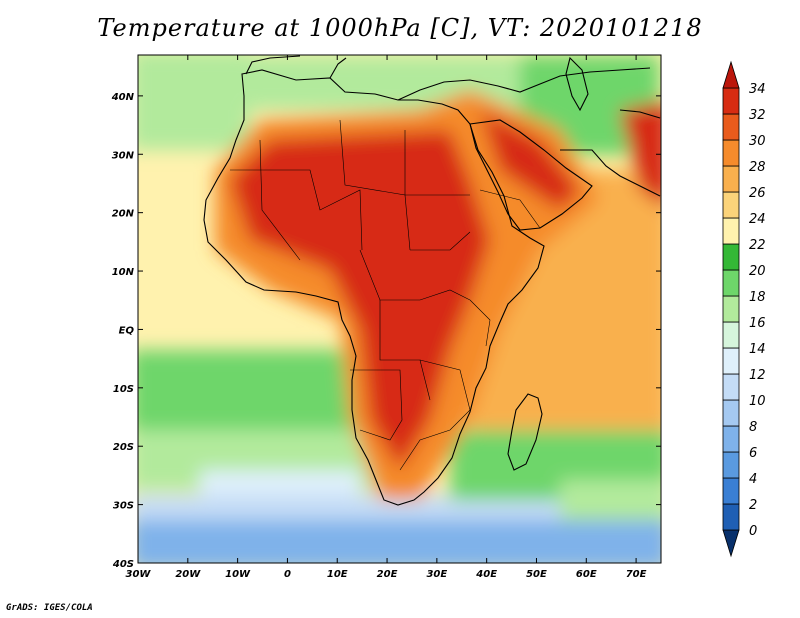 The width and height of the screenshot is (800, 618). Describe the element at coordinates (387, 574) in the screenshot. I see `lon-tick-label: 20E` at that location.